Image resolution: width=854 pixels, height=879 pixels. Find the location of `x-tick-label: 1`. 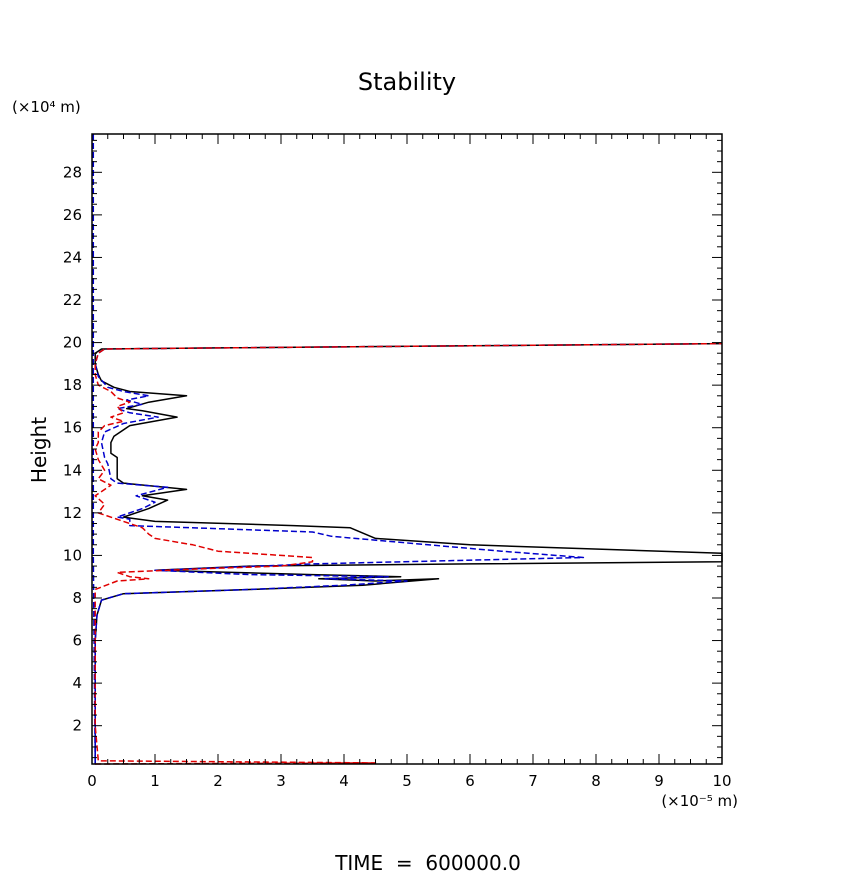

x-tick-label: 1 is located at coordinates (155, 781).